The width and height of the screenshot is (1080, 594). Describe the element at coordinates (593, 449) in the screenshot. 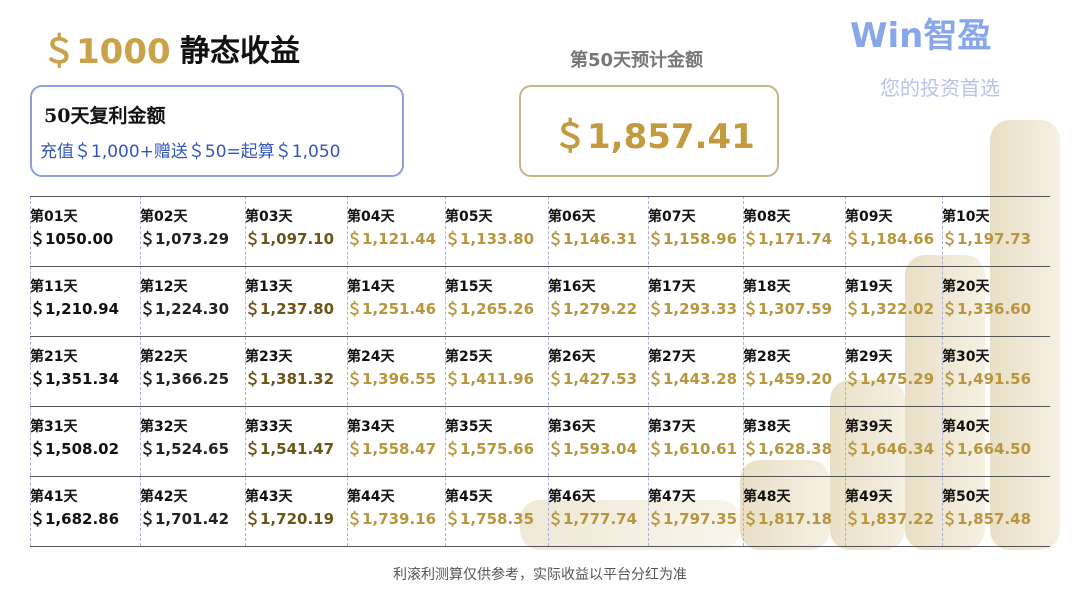

I see `day-amount: ＄1,593.04` at that location.